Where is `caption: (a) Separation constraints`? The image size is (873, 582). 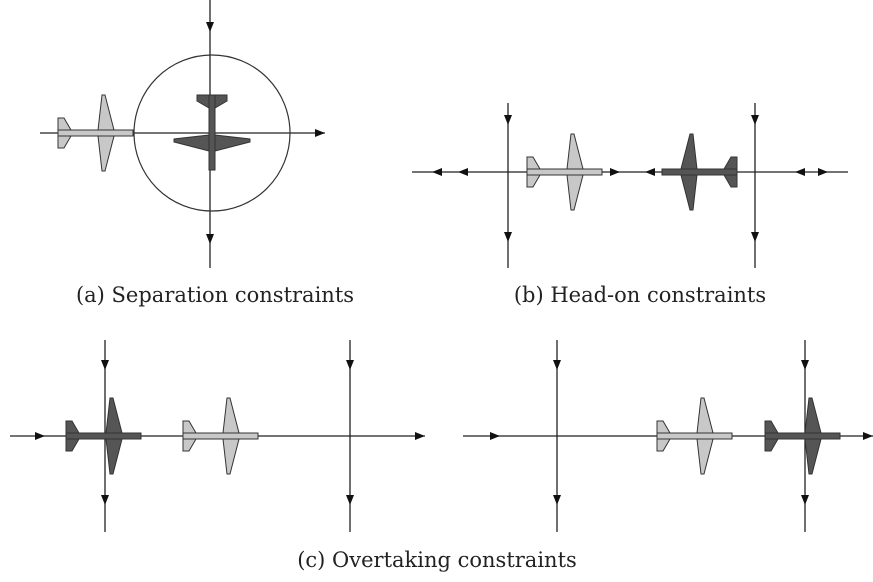 caption: (a) Separation constraints is located at coordinates (215, 295).